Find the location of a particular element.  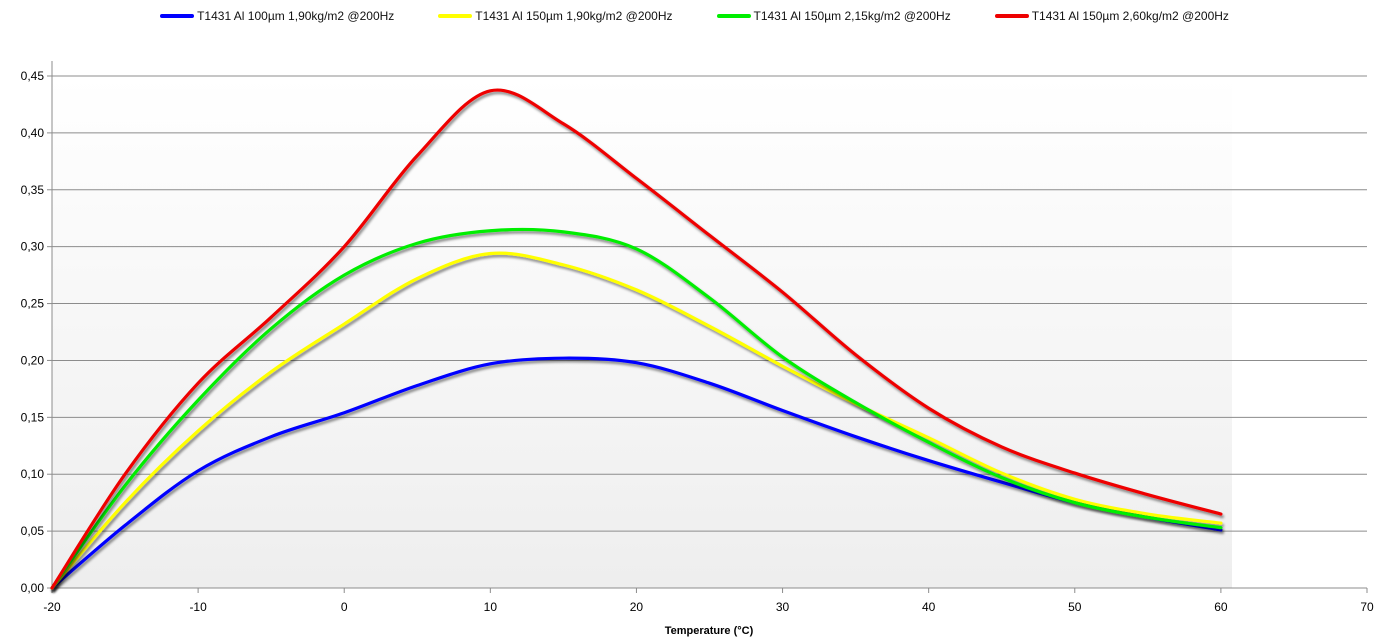

y-tick-label: 0,25 is located at coordinates (33, 304).